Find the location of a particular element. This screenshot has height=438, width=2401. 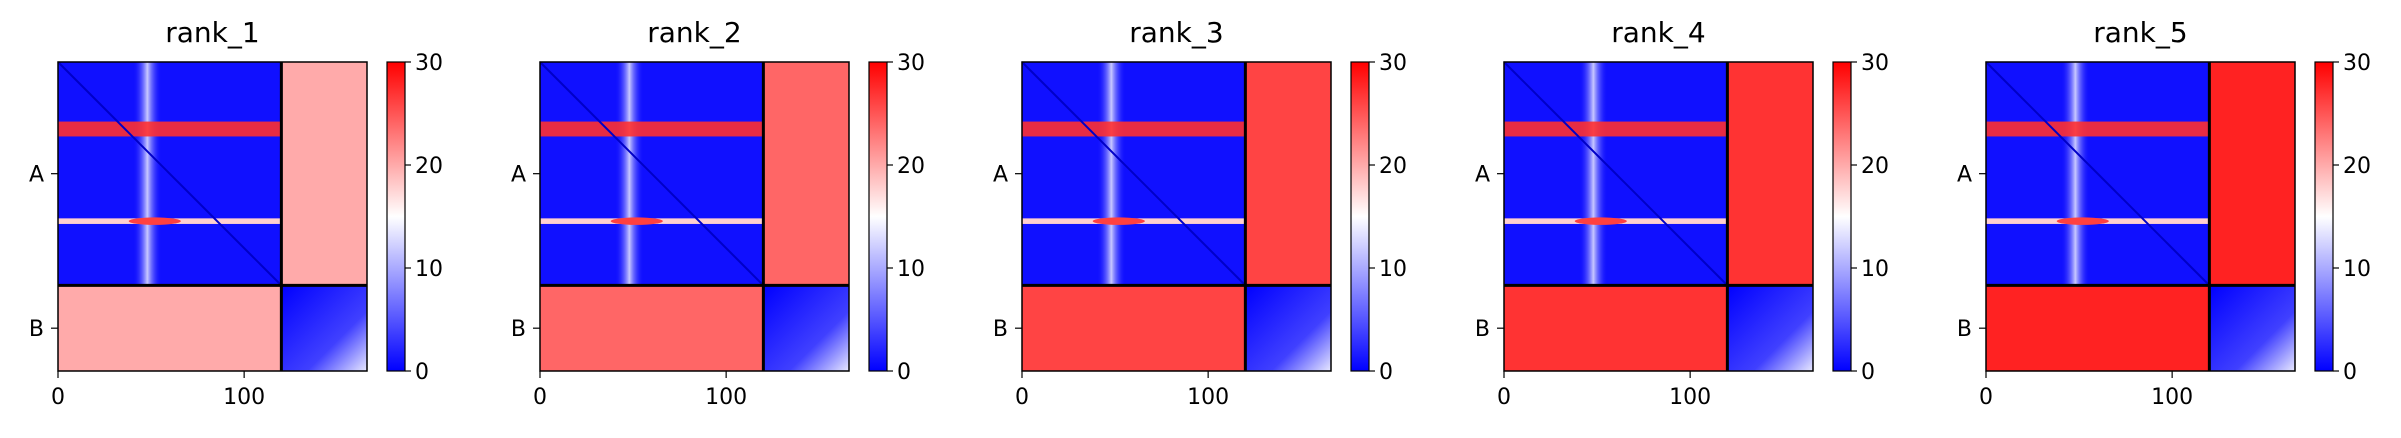

panel-title: rank_4 is located at coordinates (1658, 32).